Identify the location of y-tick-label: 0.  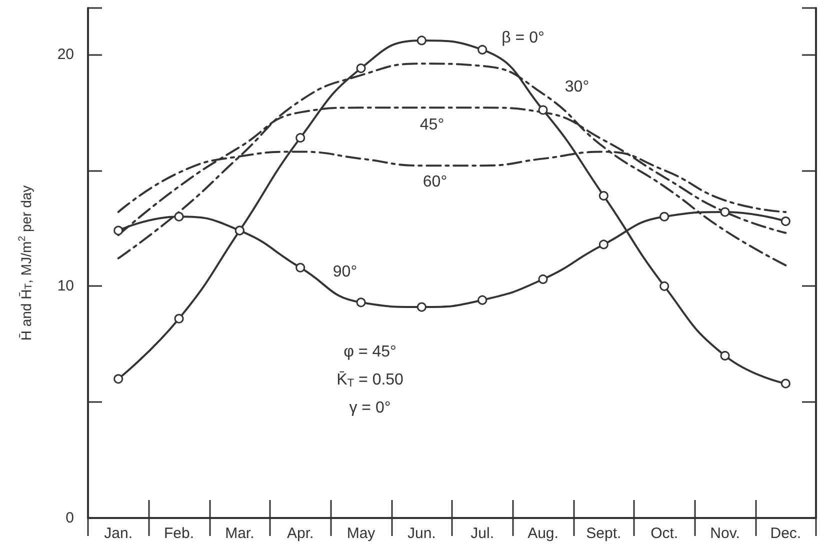
(70, 518).